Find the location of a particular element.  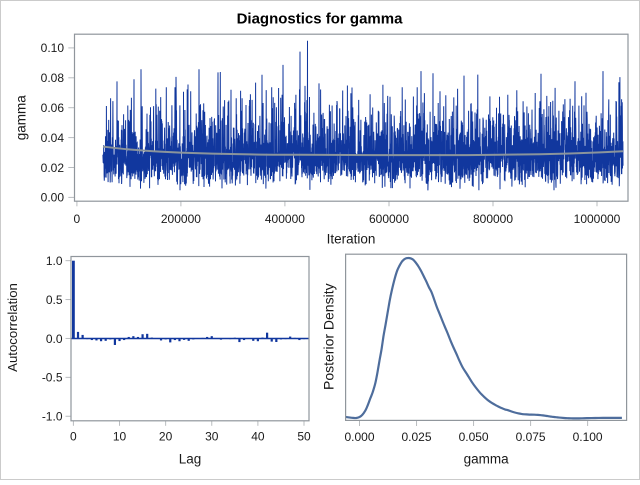

svg-text: 0.00 is located at coordinates (53, 198).